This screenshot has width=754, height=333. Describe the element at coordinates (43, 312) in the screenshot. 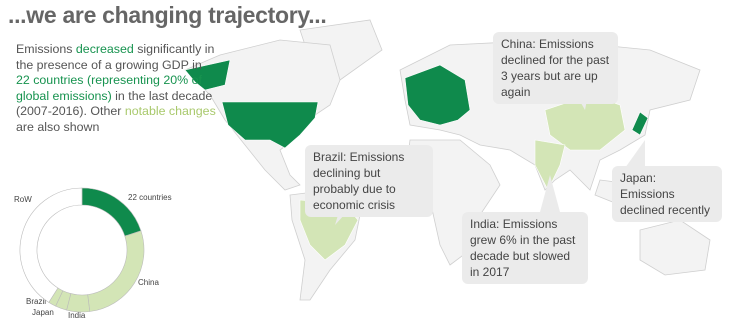

I see `segment-label: Japan` at that location.